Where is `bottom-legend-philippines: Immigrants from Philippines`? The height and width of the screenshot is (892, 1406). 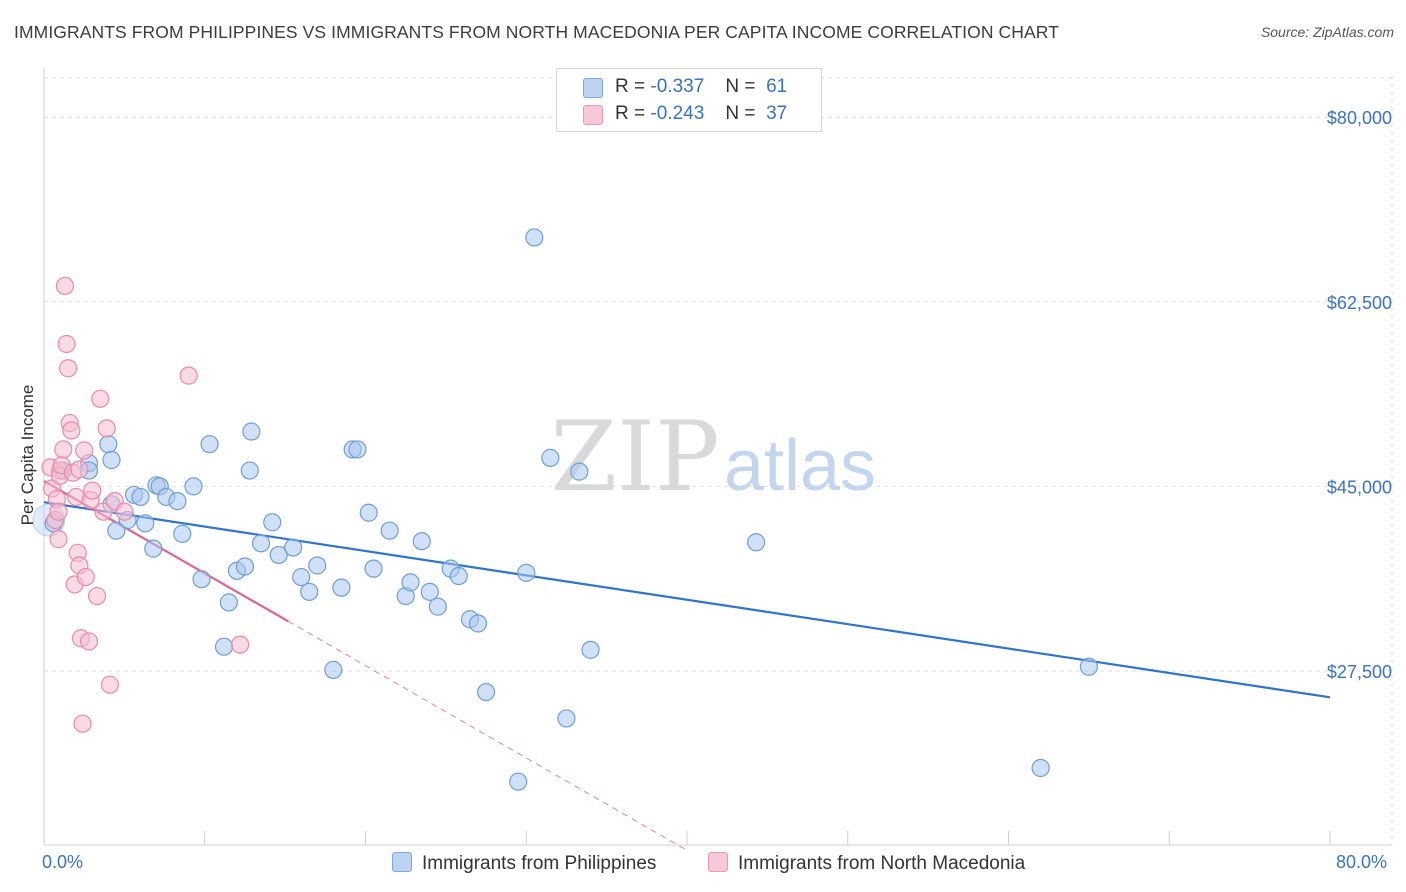
bottom-legend-philippines: Immigrants from Philippines is located at coordinates (524, 863).